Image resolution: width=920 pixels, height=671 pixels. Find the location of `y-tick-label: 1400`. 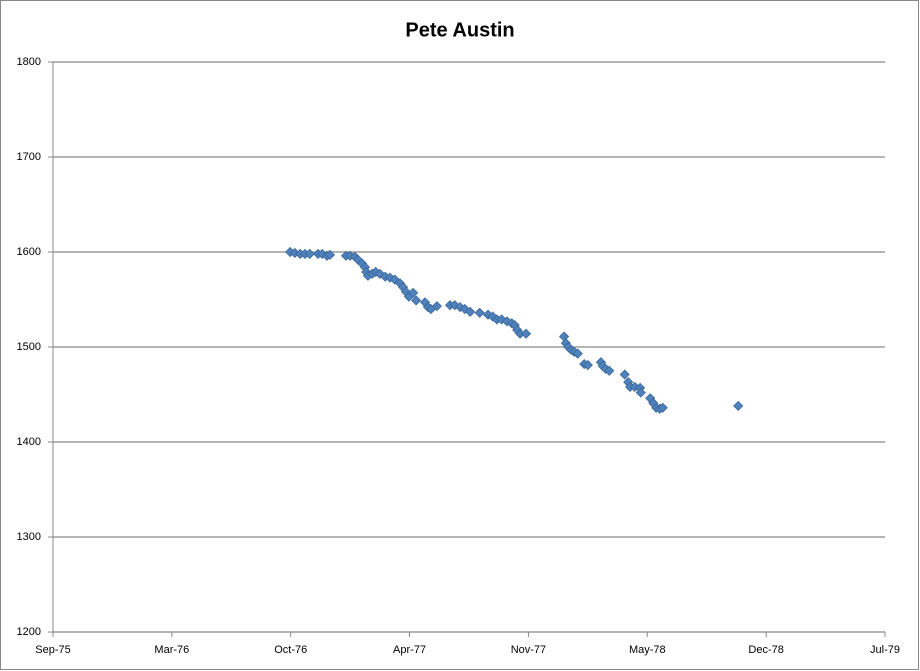

y-tick-label: 1400 is located at coordinates (29, 442).